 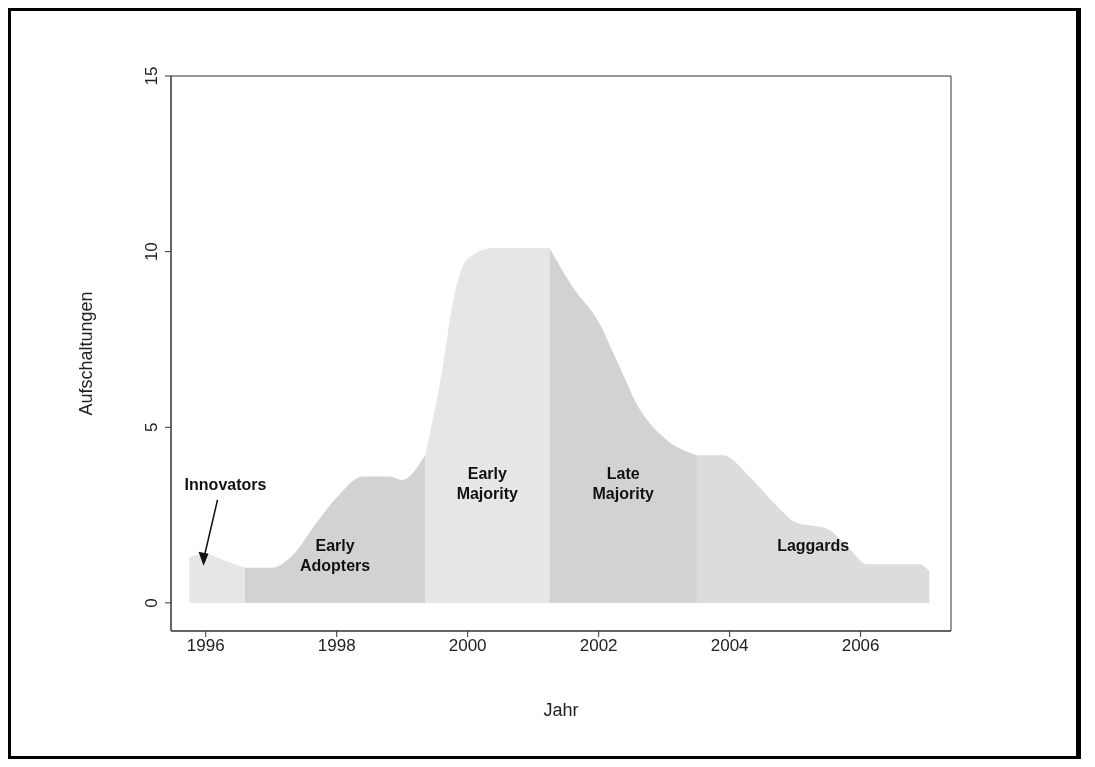 What do you see at coordinates (205, 646) in the screenshot?
I see `x-tick-label: 1996` at bounding box center [205, 646].